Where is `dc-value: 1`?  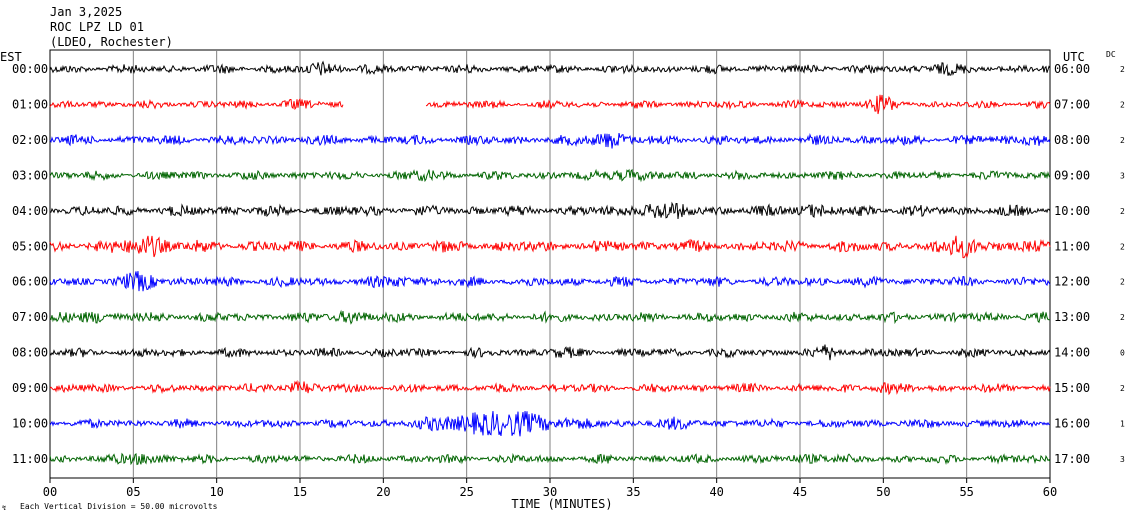 dc-value: 1 is located at coordinates (1122, 424).